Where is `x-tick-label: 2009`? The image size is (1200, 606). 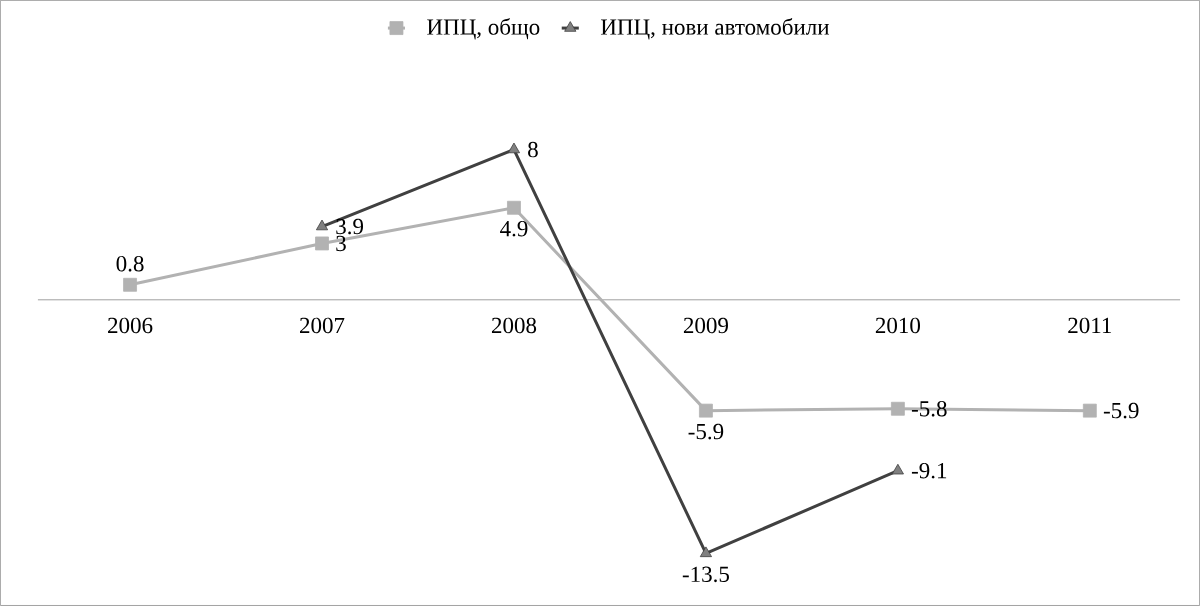 x-tick-label: 2009 is located at coordinates (705, 325).